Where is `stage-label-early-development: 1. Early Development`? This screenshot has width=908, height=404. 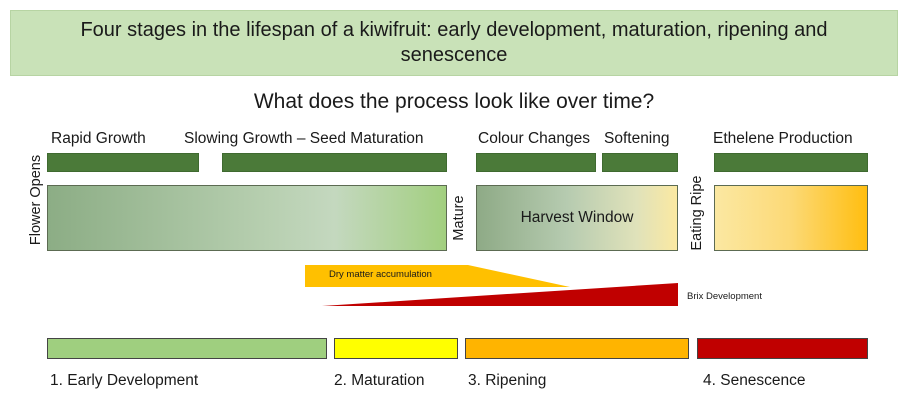
stage-label-early-development: 1. Early Development is located at coordinates (124, 380).